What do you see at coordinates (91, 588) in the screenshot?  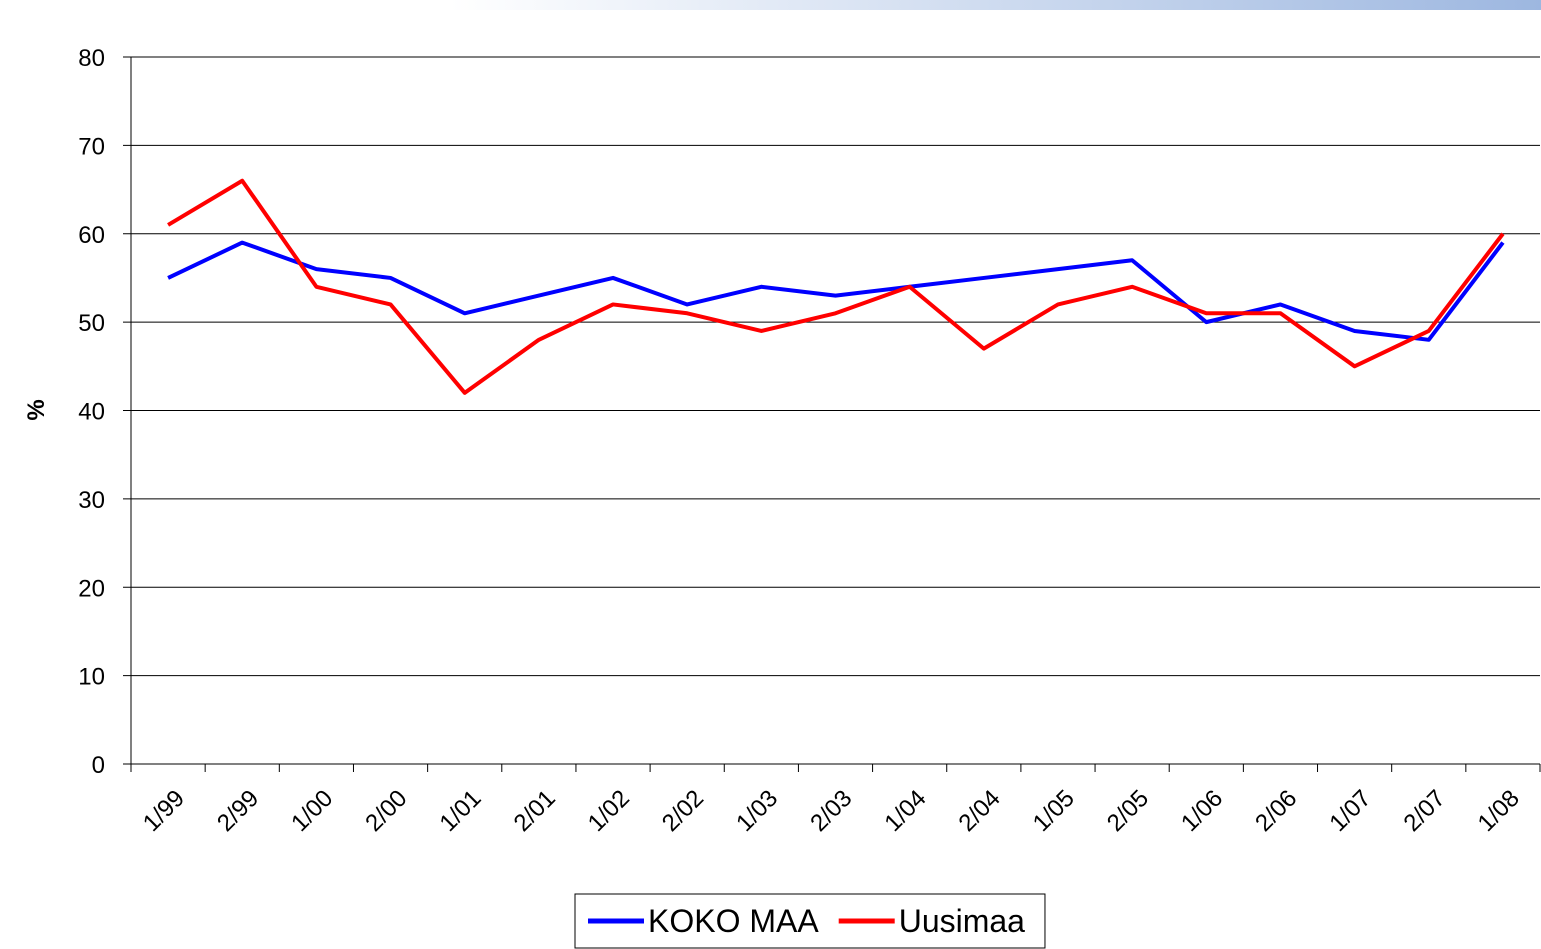 I see `y-tick-label: 20` at bounding box center [91, 588].